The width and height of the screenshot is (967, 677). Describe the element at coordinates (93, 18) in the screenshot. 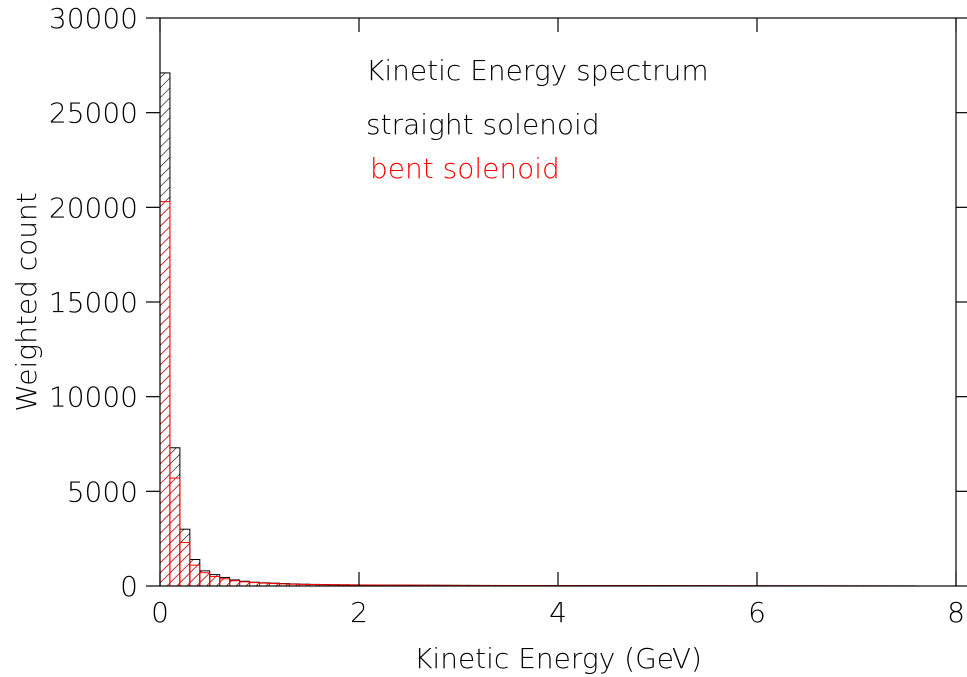

I see `y-tick-label-30000: 30000` at that location.